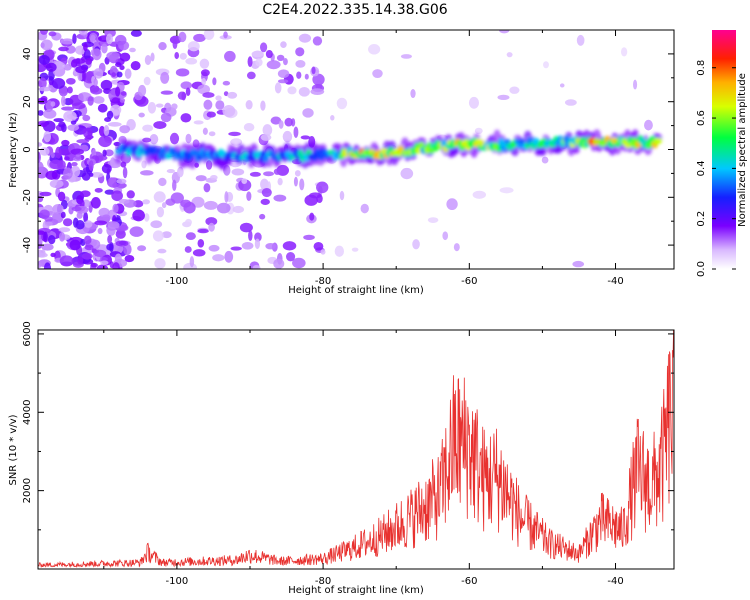 This screenshot has height=600, width=750. I want to click on y-tick-label: -20, so click(27, 197).